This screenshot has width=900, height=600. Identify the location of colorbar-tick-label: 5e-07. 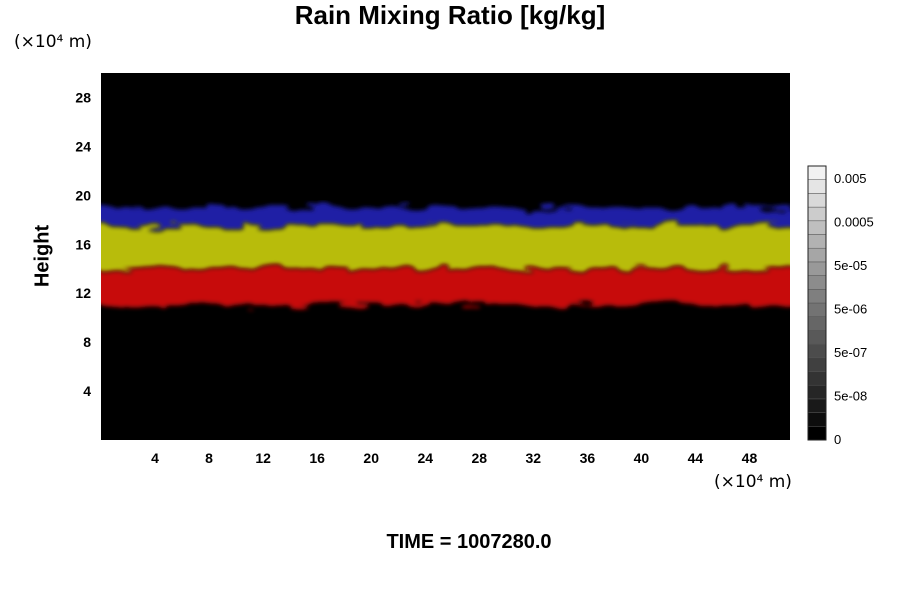
(850, 352).